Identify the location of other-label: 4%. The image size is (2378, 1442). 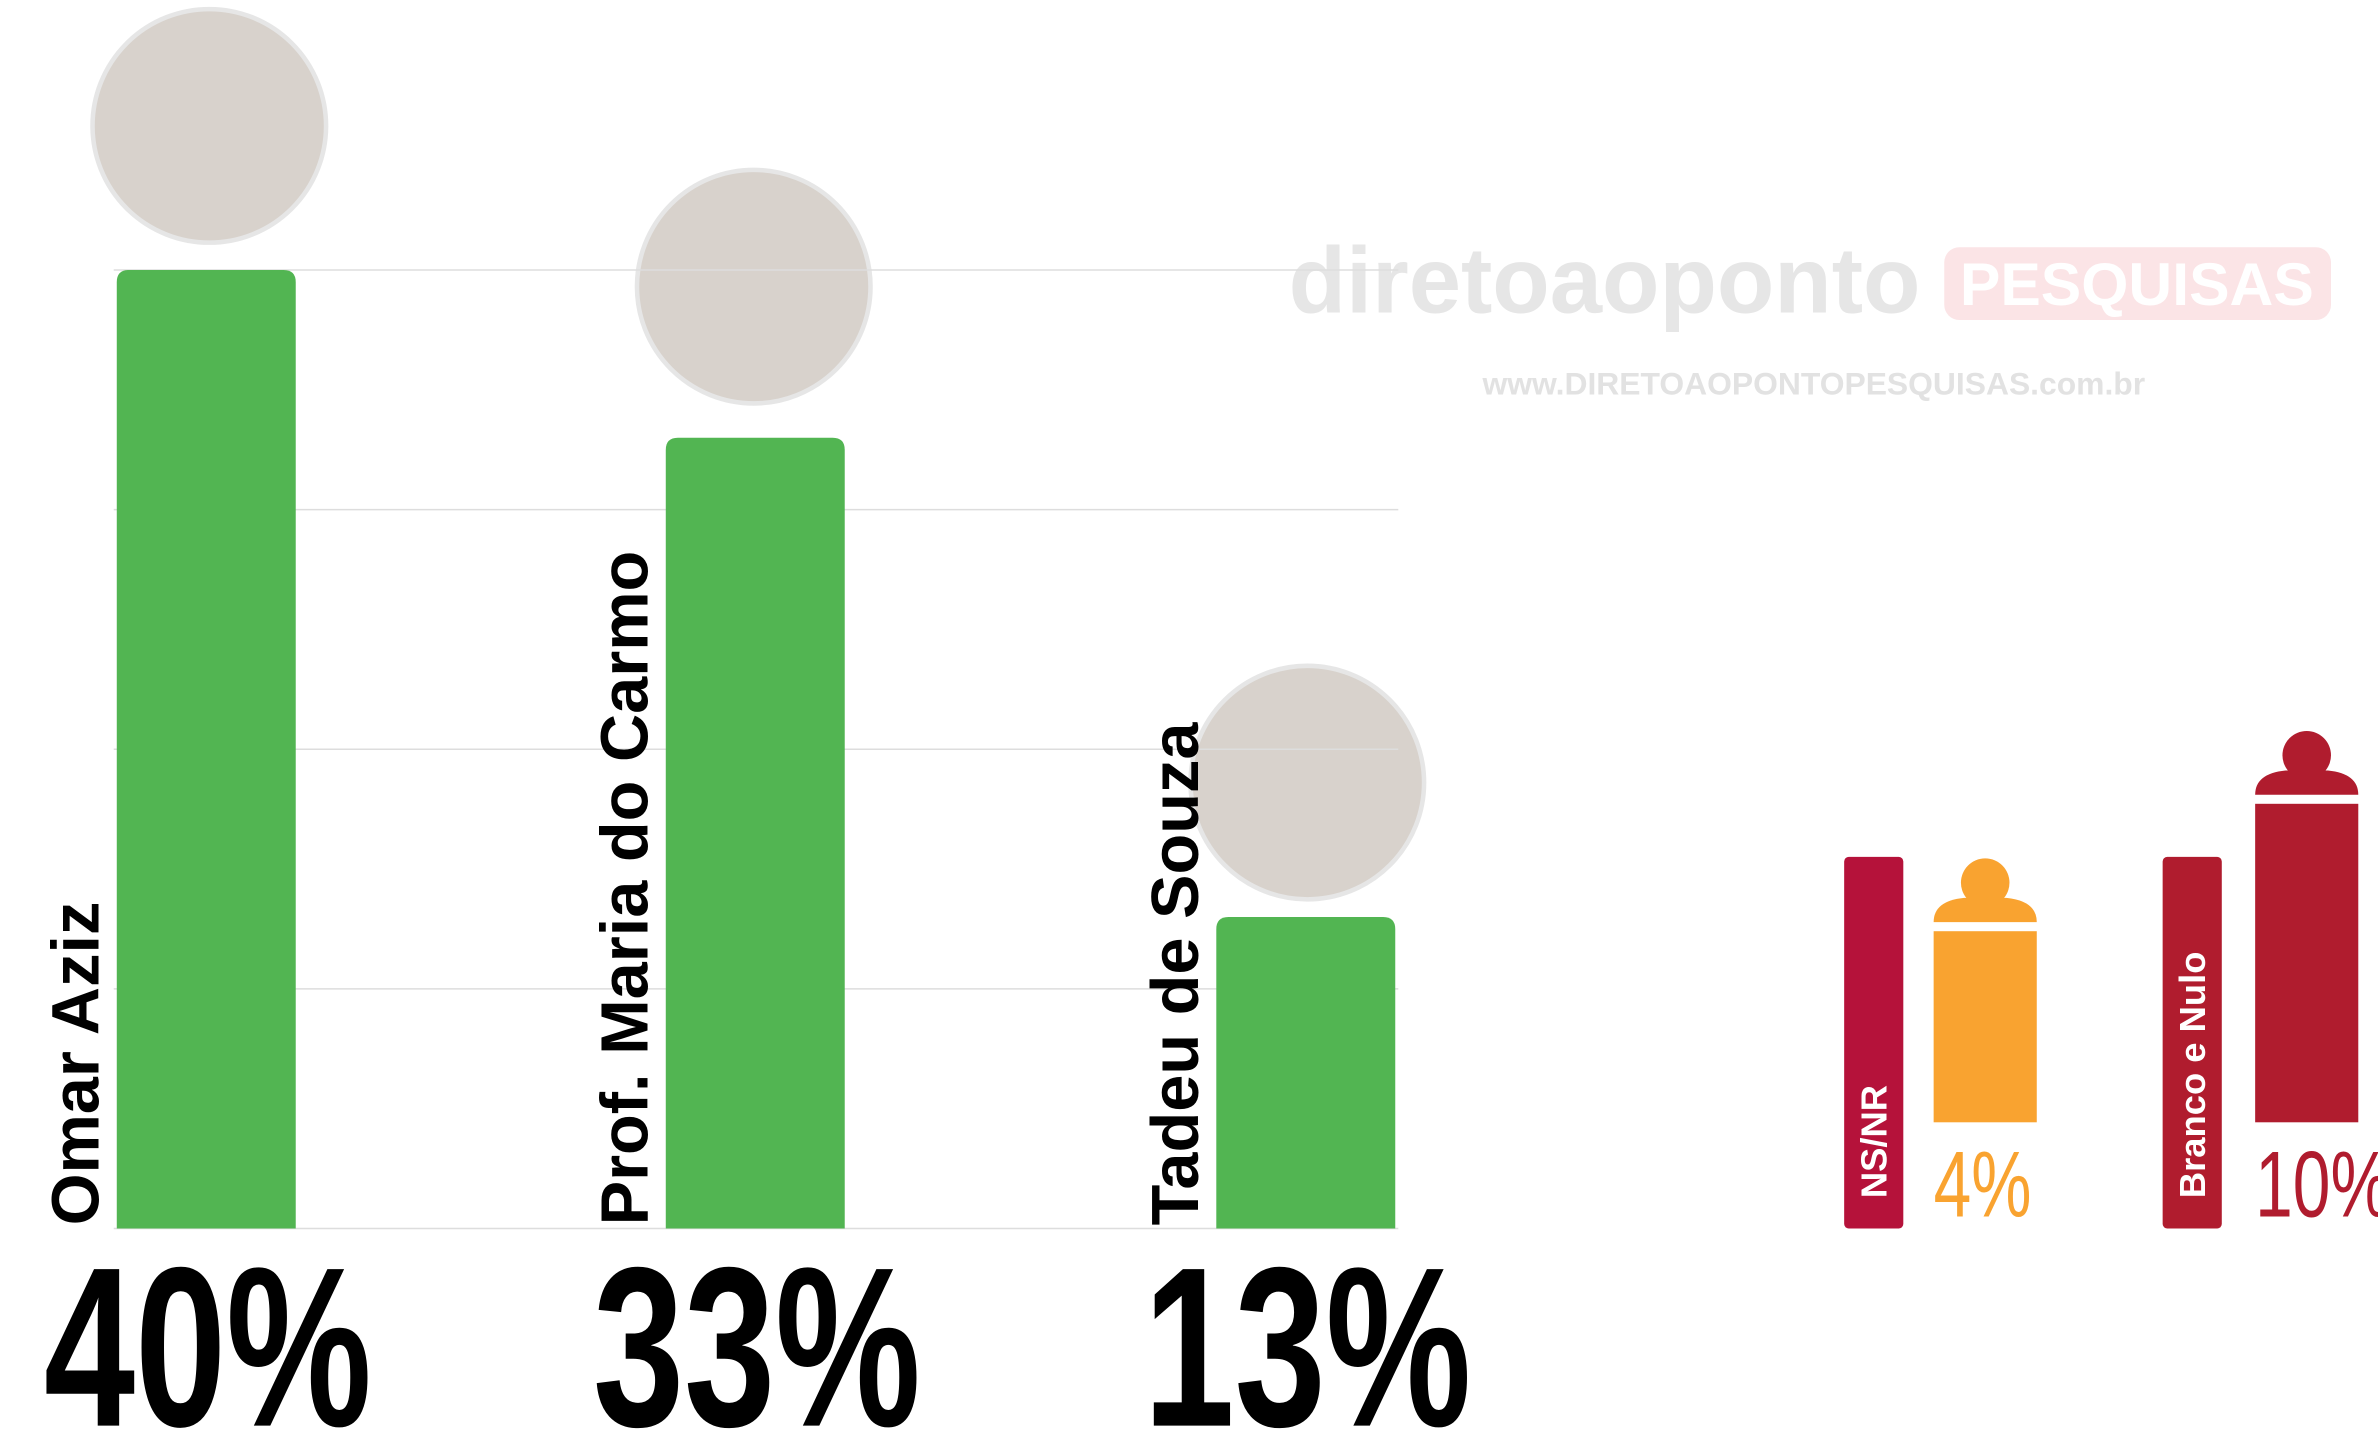
(1983, 1185).